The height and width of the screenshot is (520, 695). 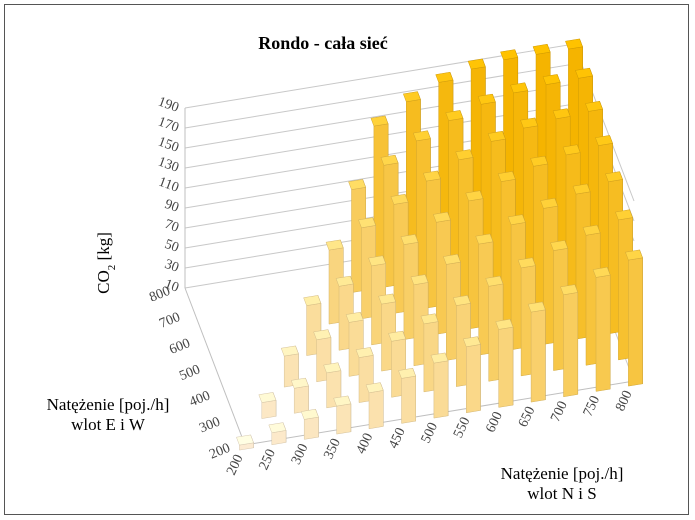 I want to click on z-axis-label: CO2 [kg], so click(x=106, y=263).